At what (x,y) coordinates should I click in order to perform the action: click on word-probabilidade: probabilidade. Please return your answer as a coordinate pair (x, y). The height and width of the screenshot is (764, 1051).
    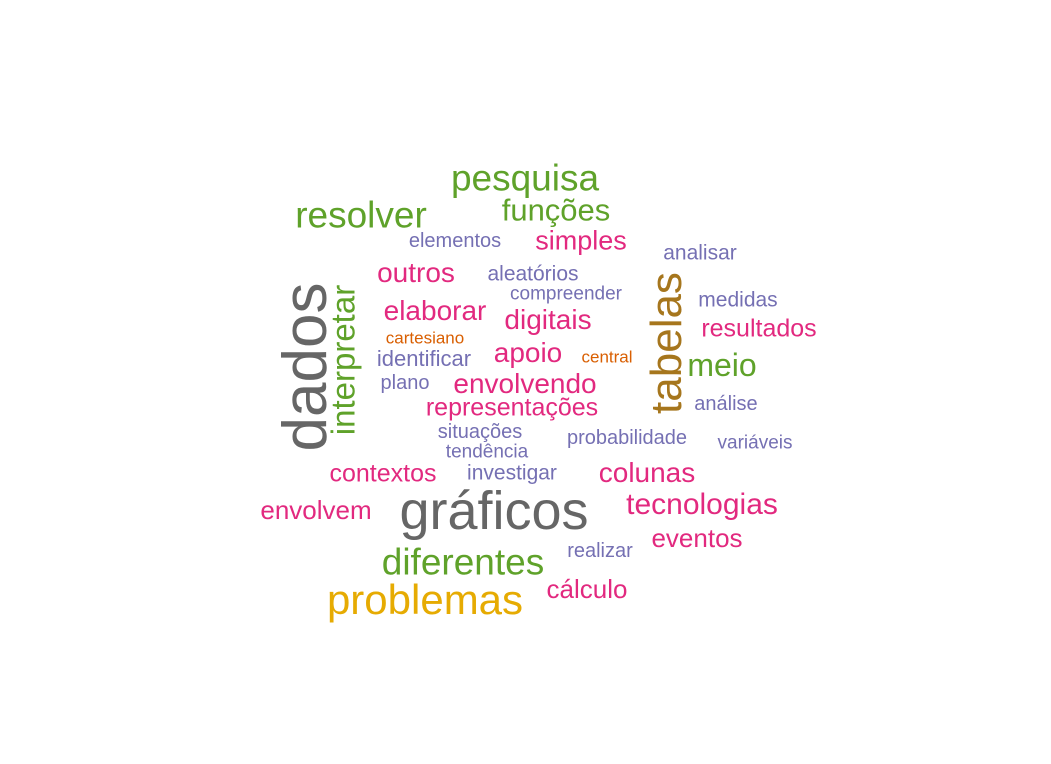
    Looking at the image, I should click on (627, 438).